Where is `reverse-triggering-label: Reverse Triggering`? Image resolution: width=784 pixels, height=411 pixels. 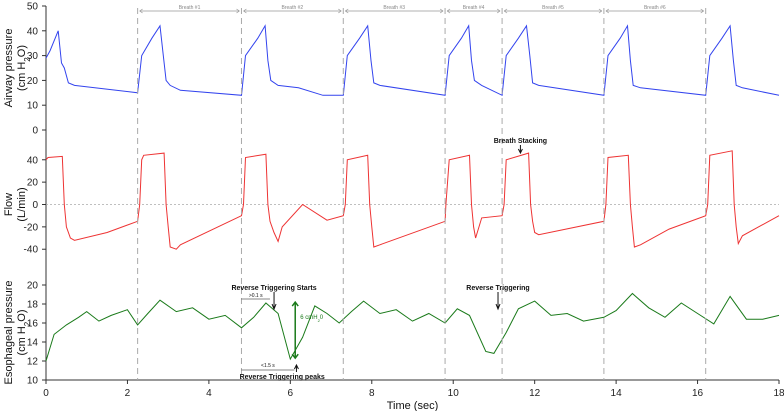
reverse-triggering-label: Reverse Triggering is located at coordinates (497, 288).